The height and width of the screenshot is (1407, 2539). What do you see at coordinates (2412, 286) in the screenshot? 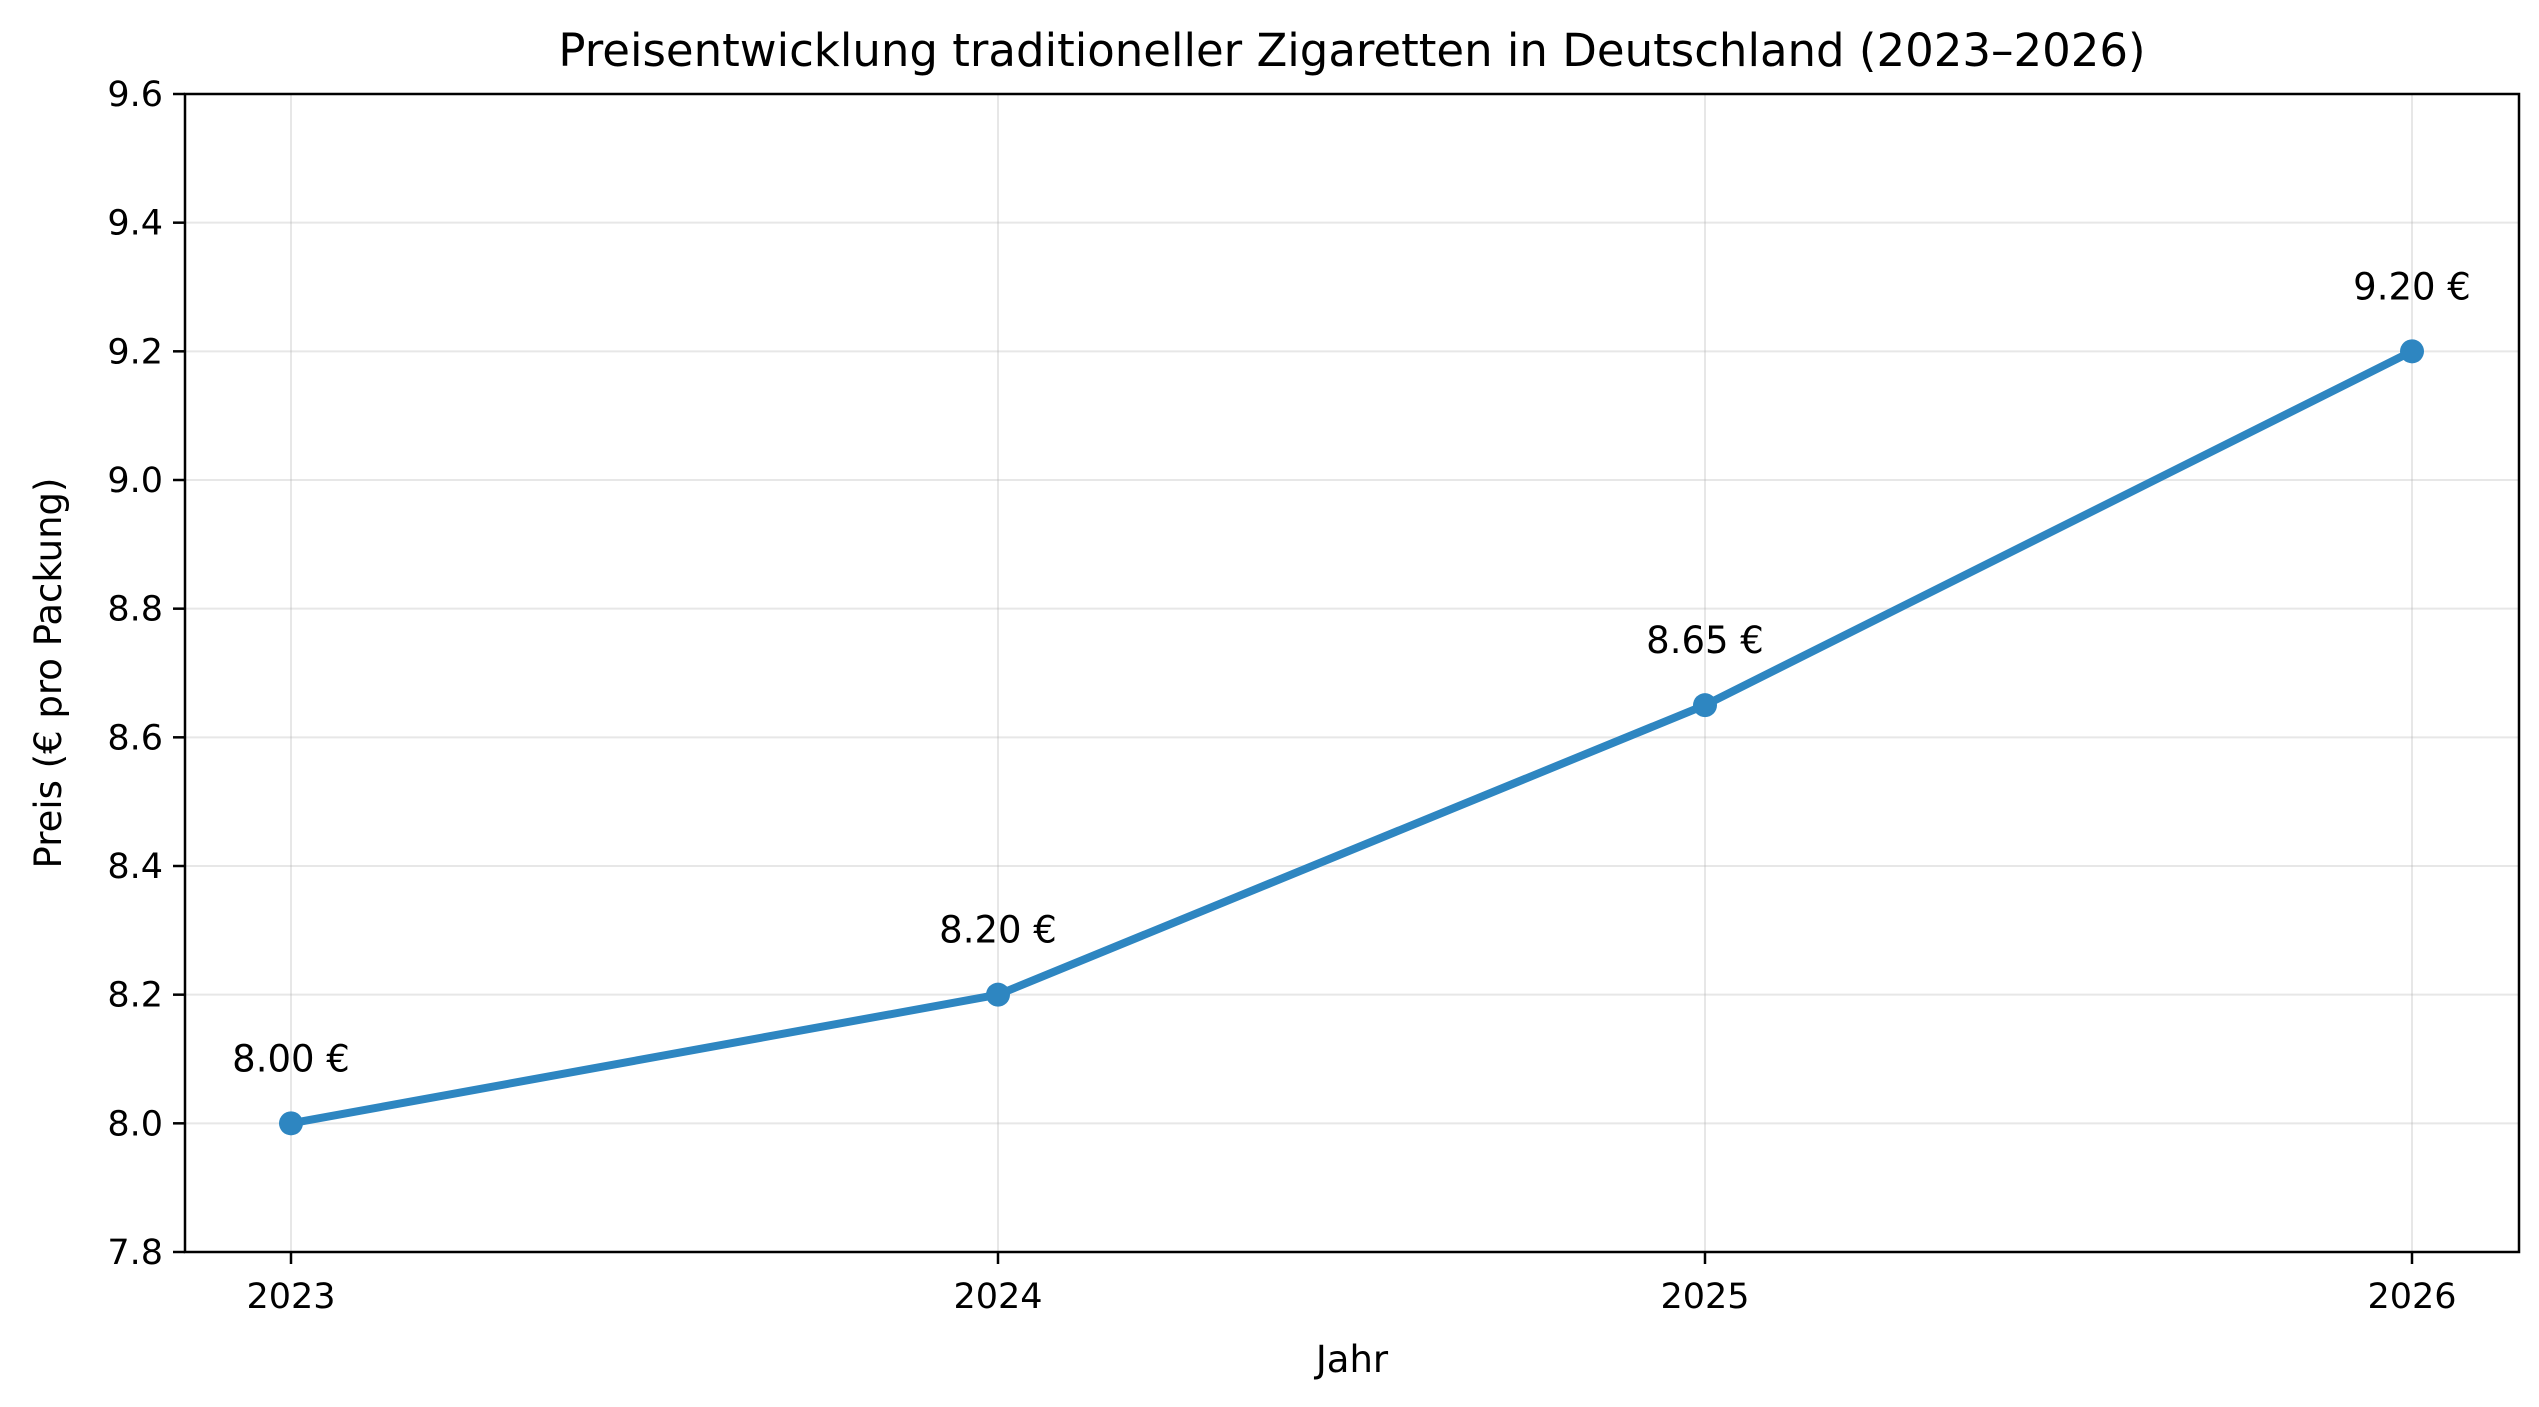
I see `data-label: 9.20 €` at bounding box center [2412, 286].